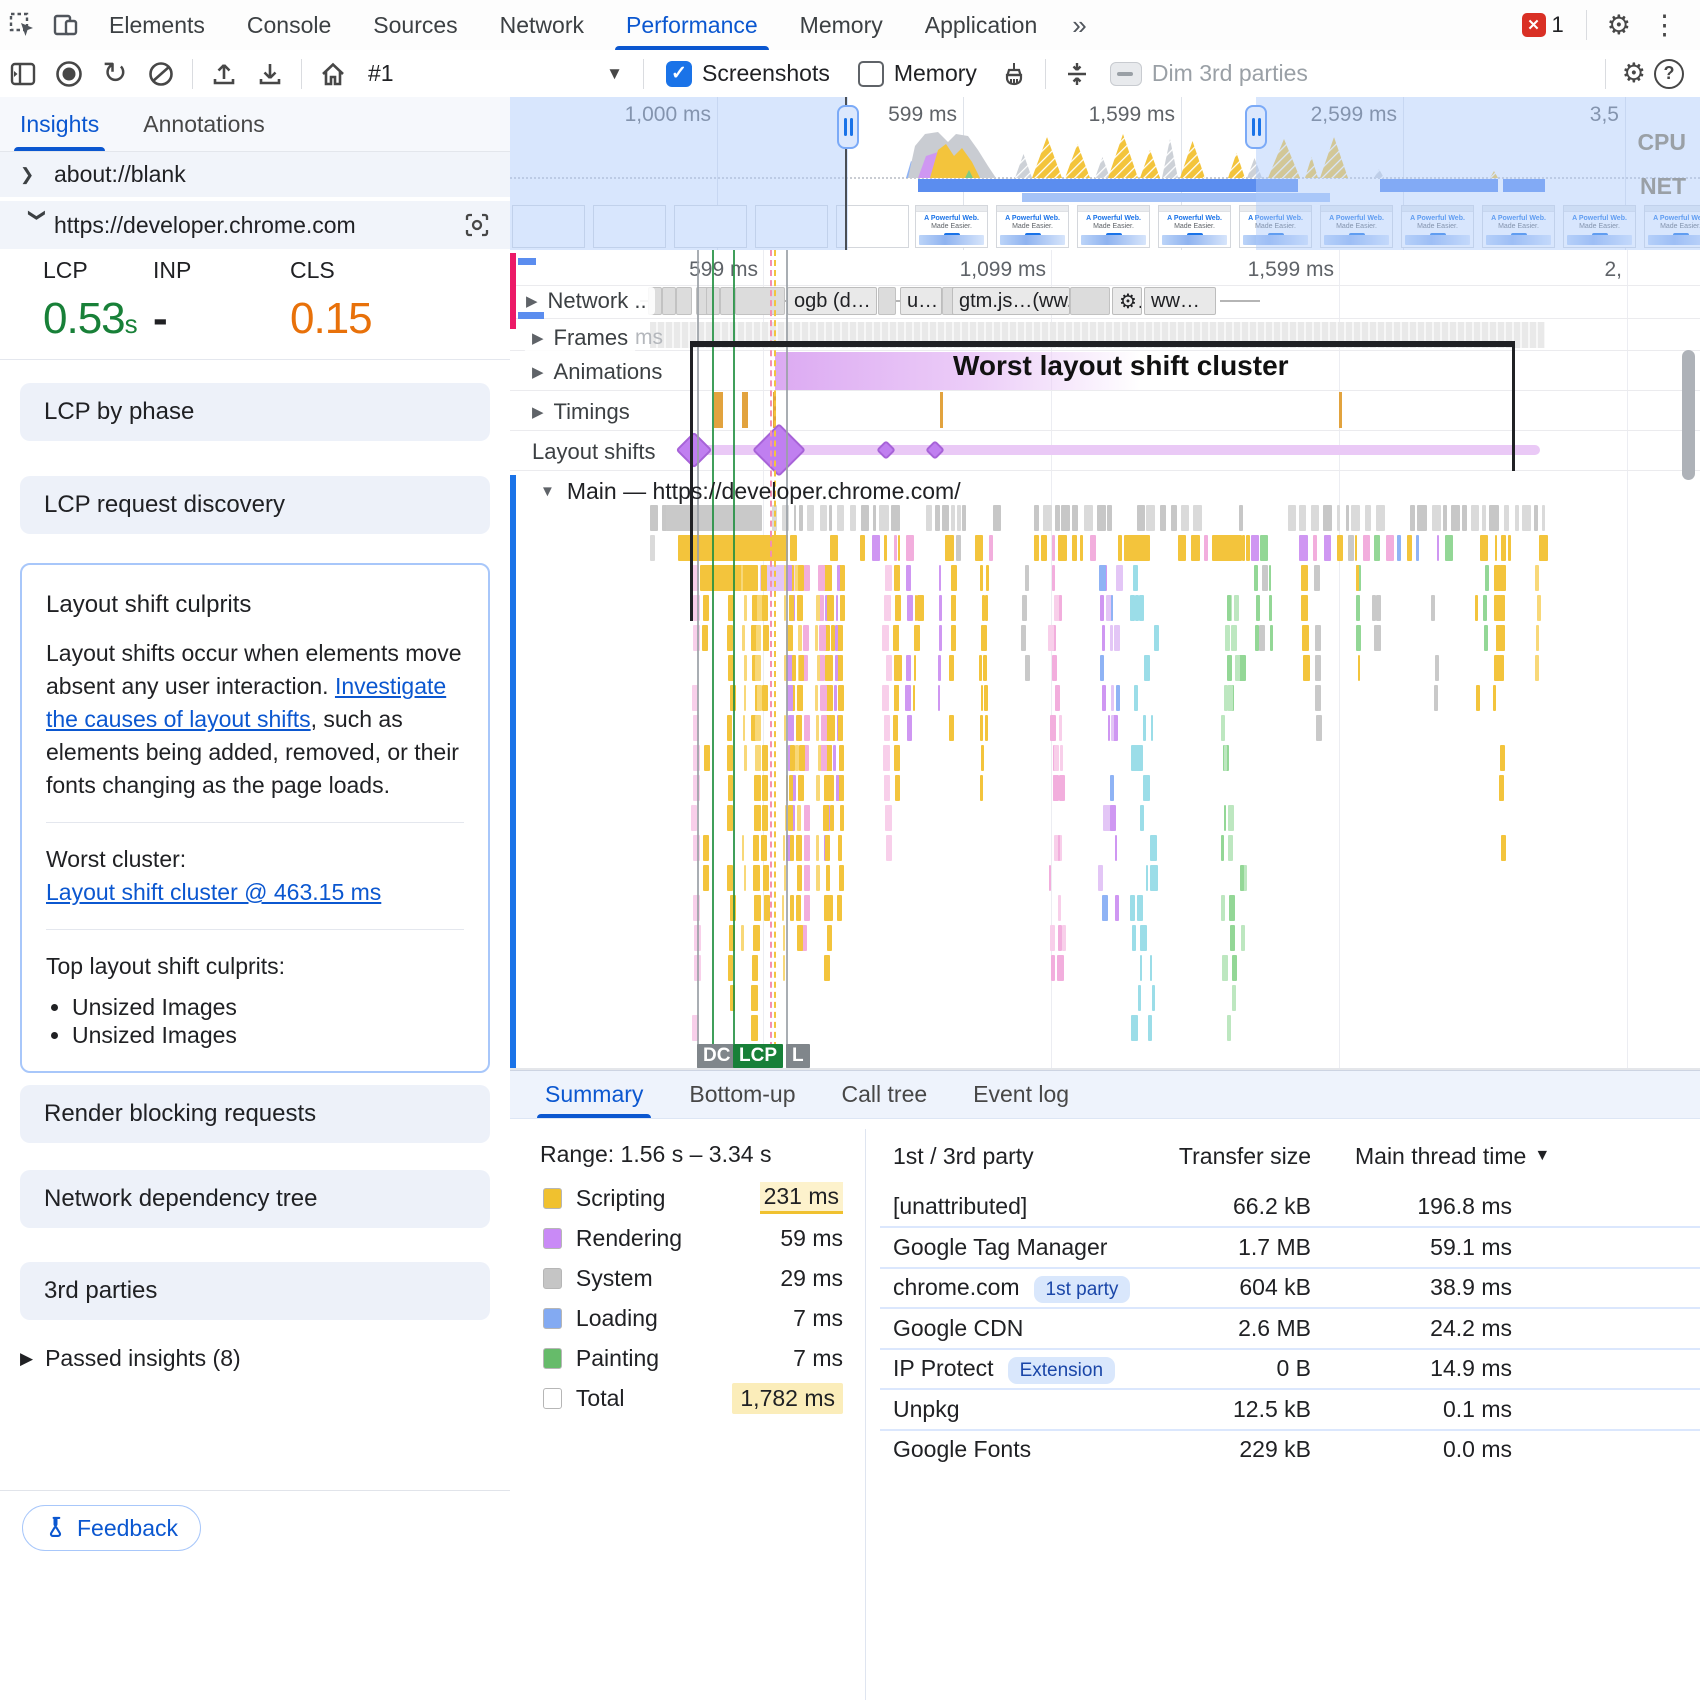 This screenshot has height=1700, width=1700. What do you see at coordinates (69, 74) in the screenshot?
I see `record-icon` at bounding box center [69, 74].